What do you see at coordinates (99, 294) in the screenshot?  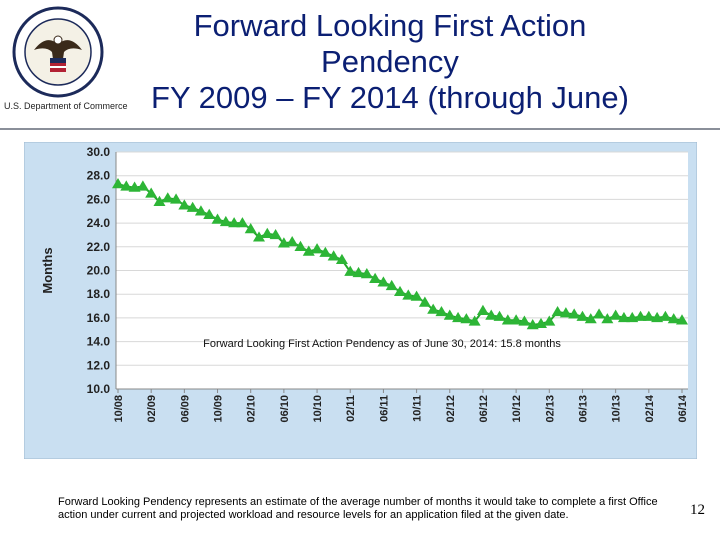 I see `y-tick-label: 18.0` at bounding box center [99, 294].